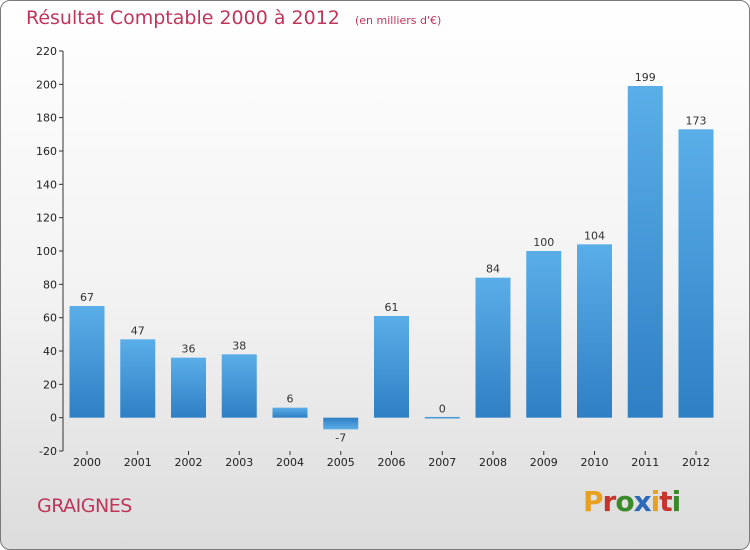 This screenshot has width=750, height=550. I want to click on x-tick-label: 2003, so click(239, 462).